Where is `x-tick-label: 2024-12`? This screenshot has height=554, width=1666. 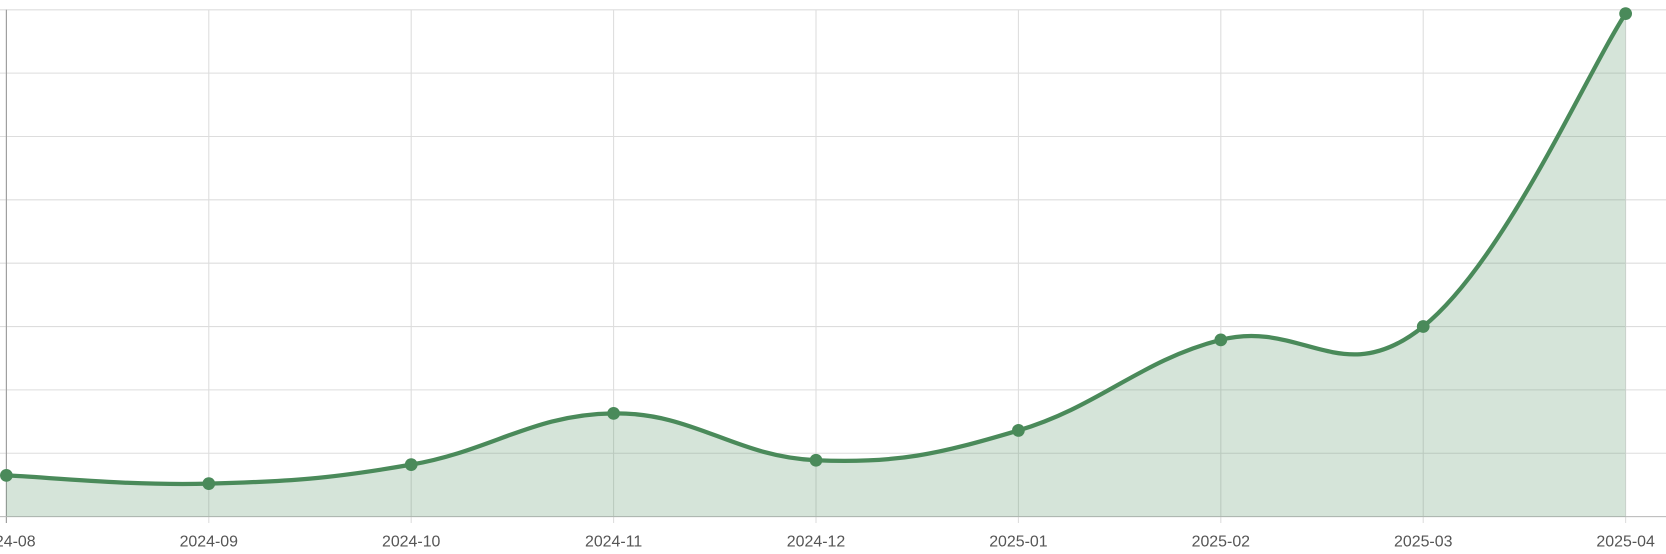
x-tick-label: 2024-12 is located at coordinates (816, 541).